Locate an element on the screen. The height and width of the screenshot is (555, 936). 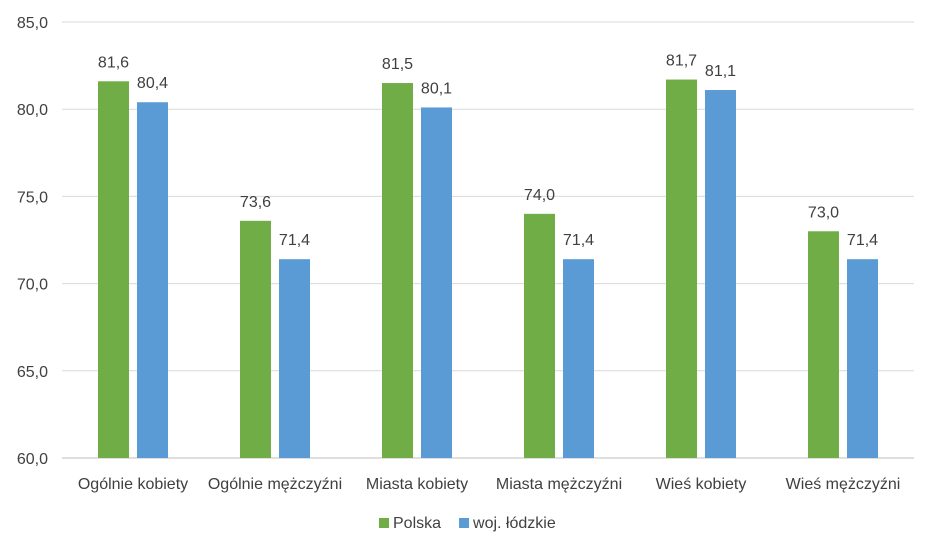
category-label: Ogólnie kobiety is located at coordinates (133, 484).